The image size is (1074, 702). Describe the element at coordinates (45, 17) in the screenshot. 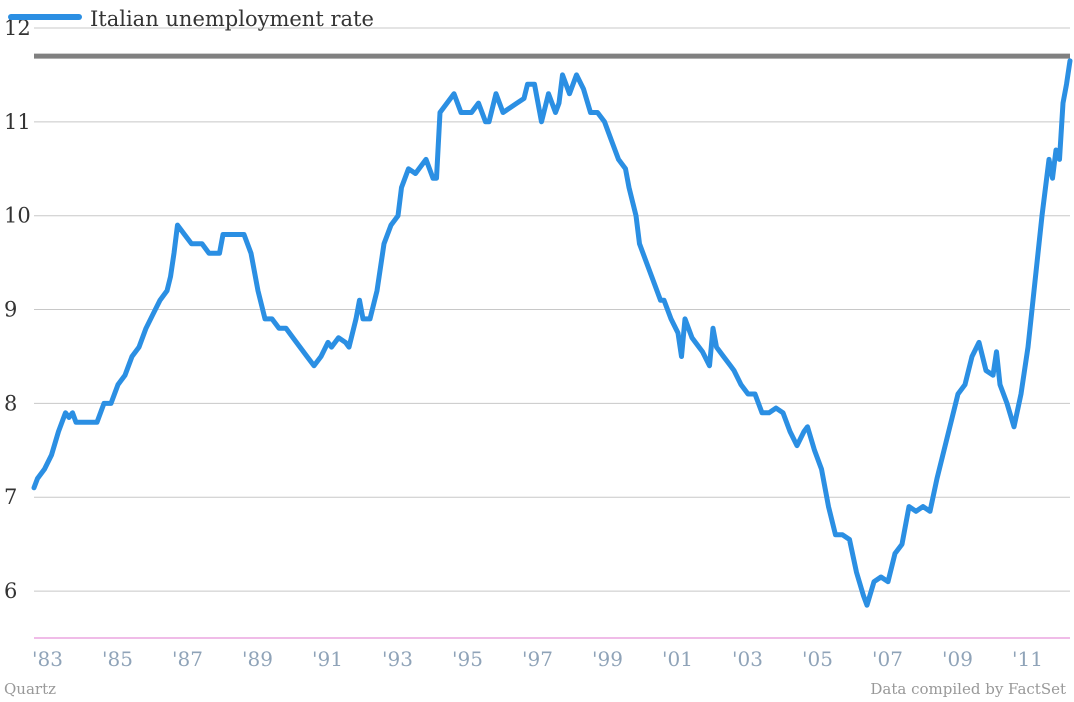

I see `legend-swatch` at that location.